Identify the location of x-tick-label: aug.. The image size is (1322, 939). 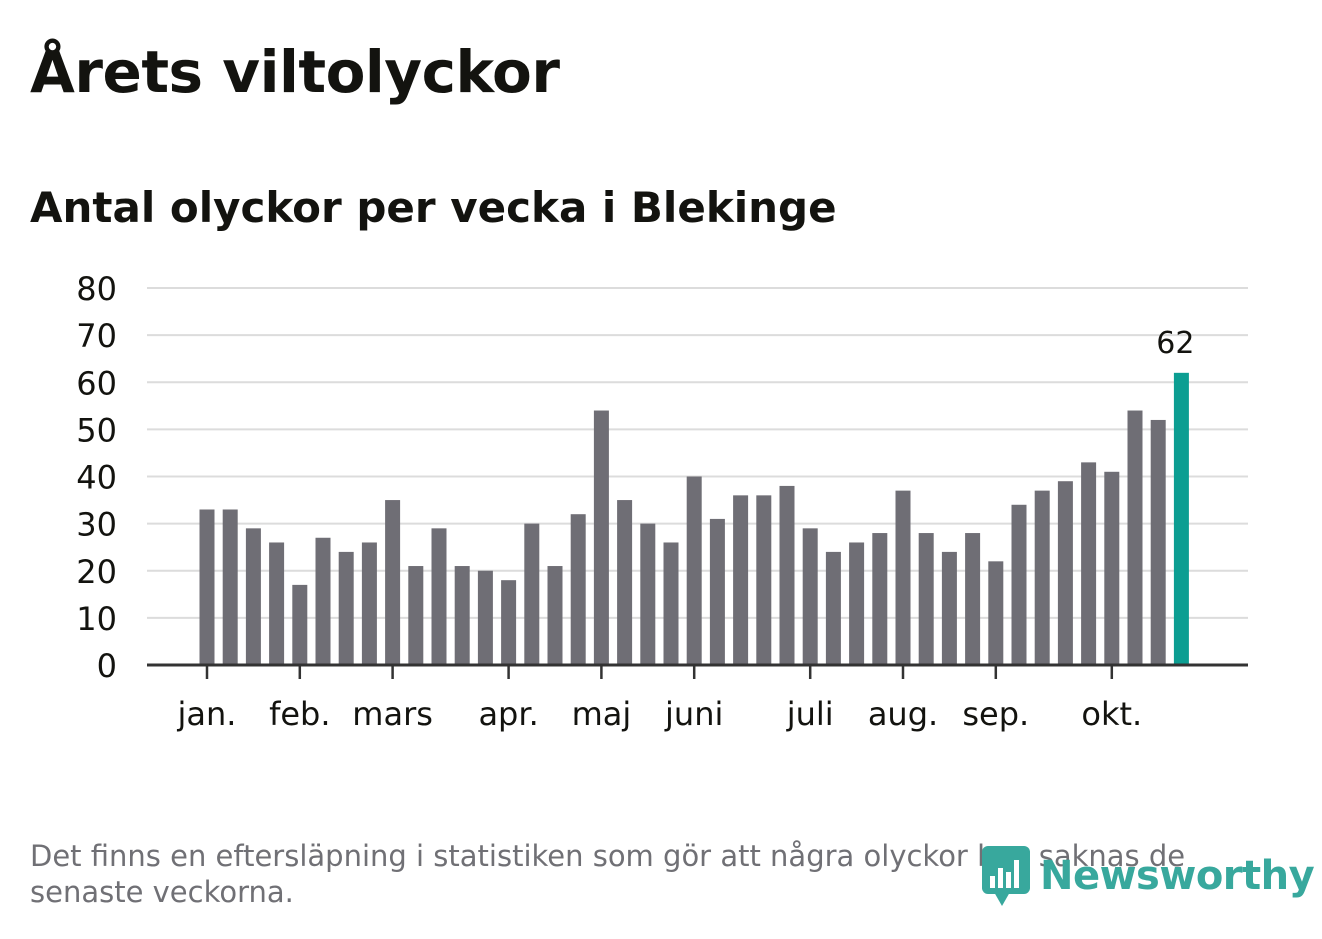
(903, 714).